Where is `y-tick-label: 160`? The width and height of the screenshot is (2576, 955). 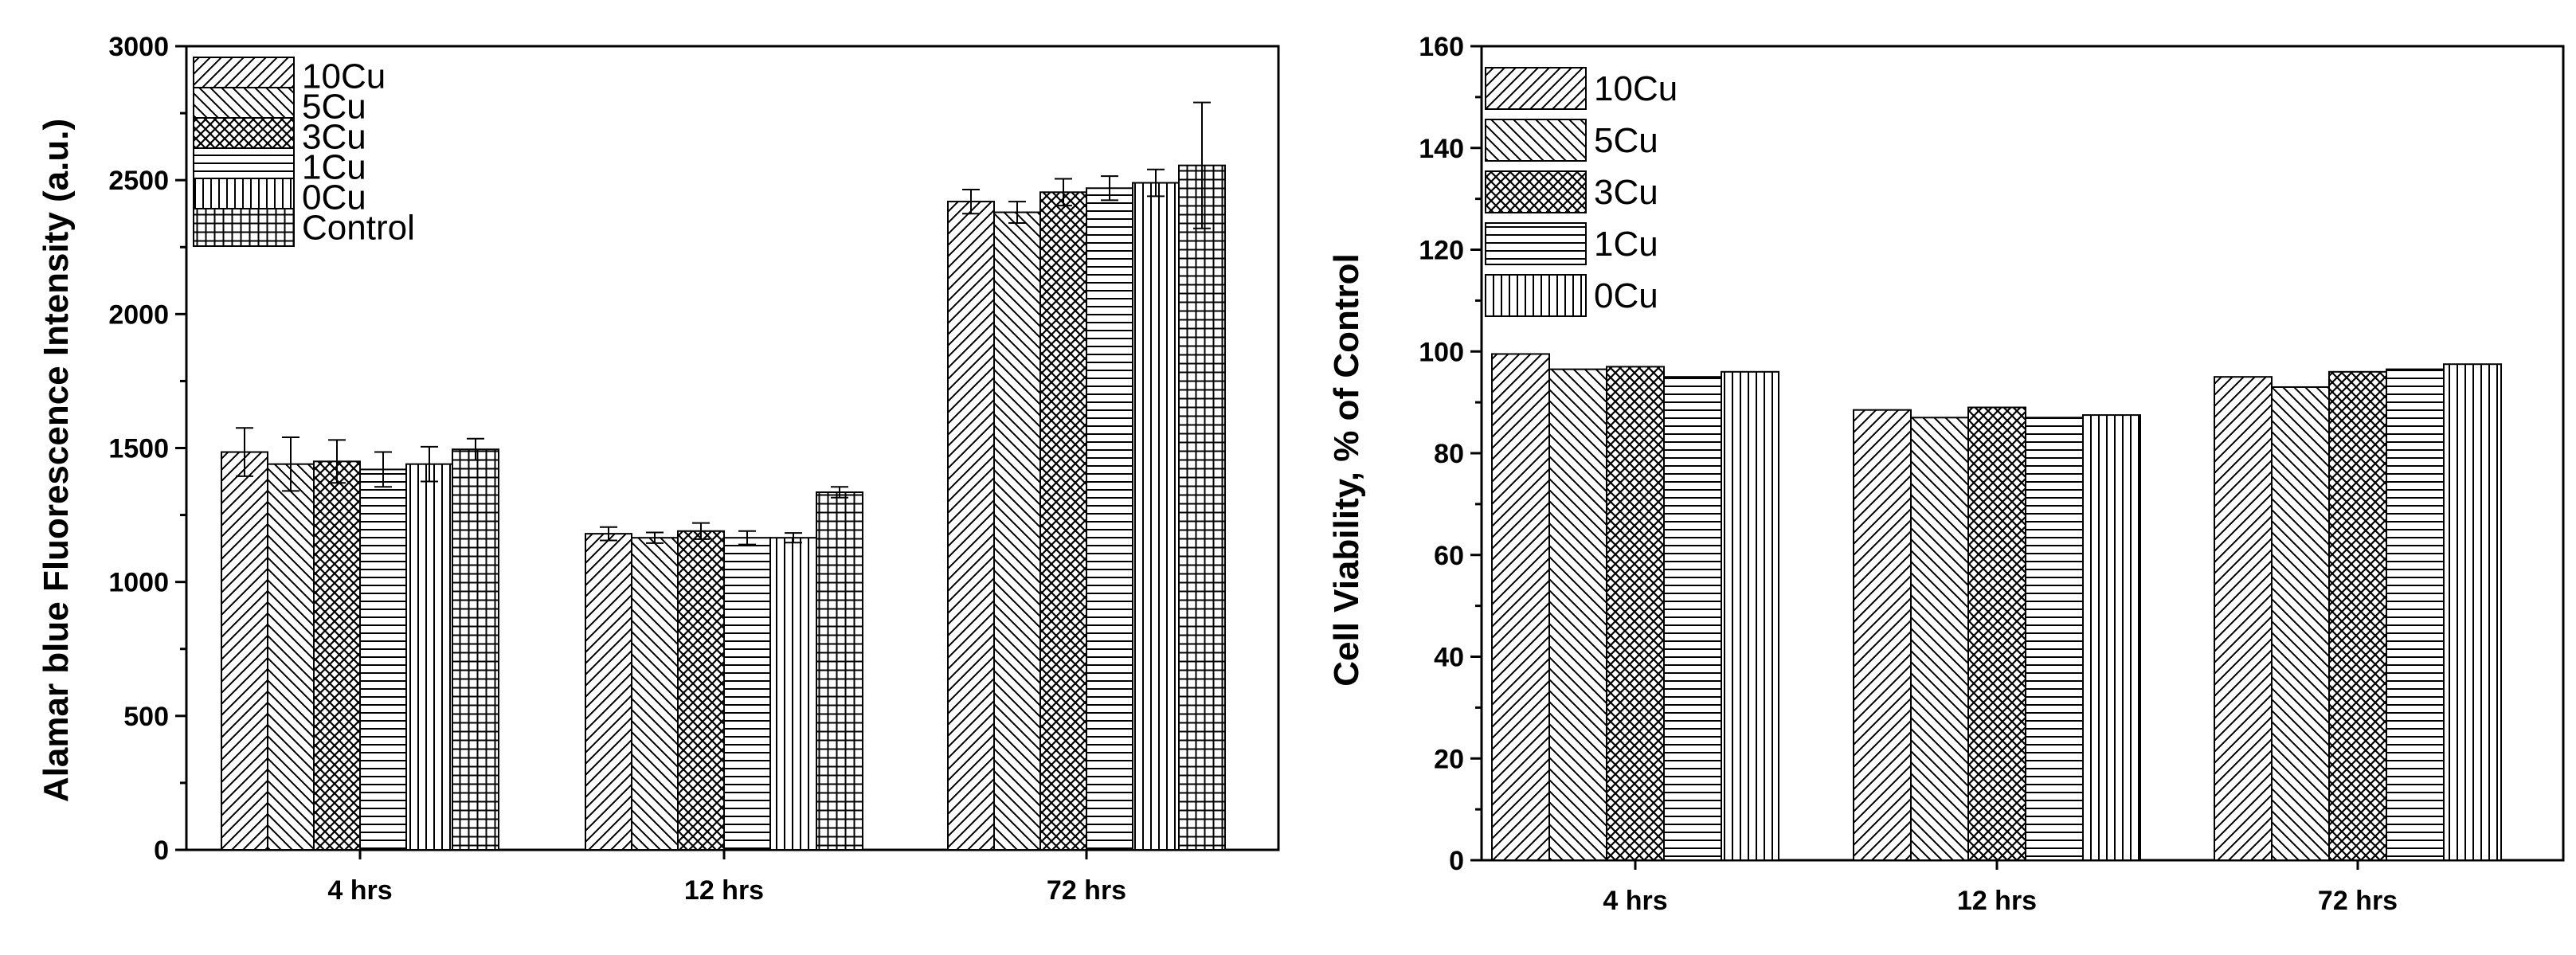 y-tick-label: 160 is located at coordinates (1441, 47).